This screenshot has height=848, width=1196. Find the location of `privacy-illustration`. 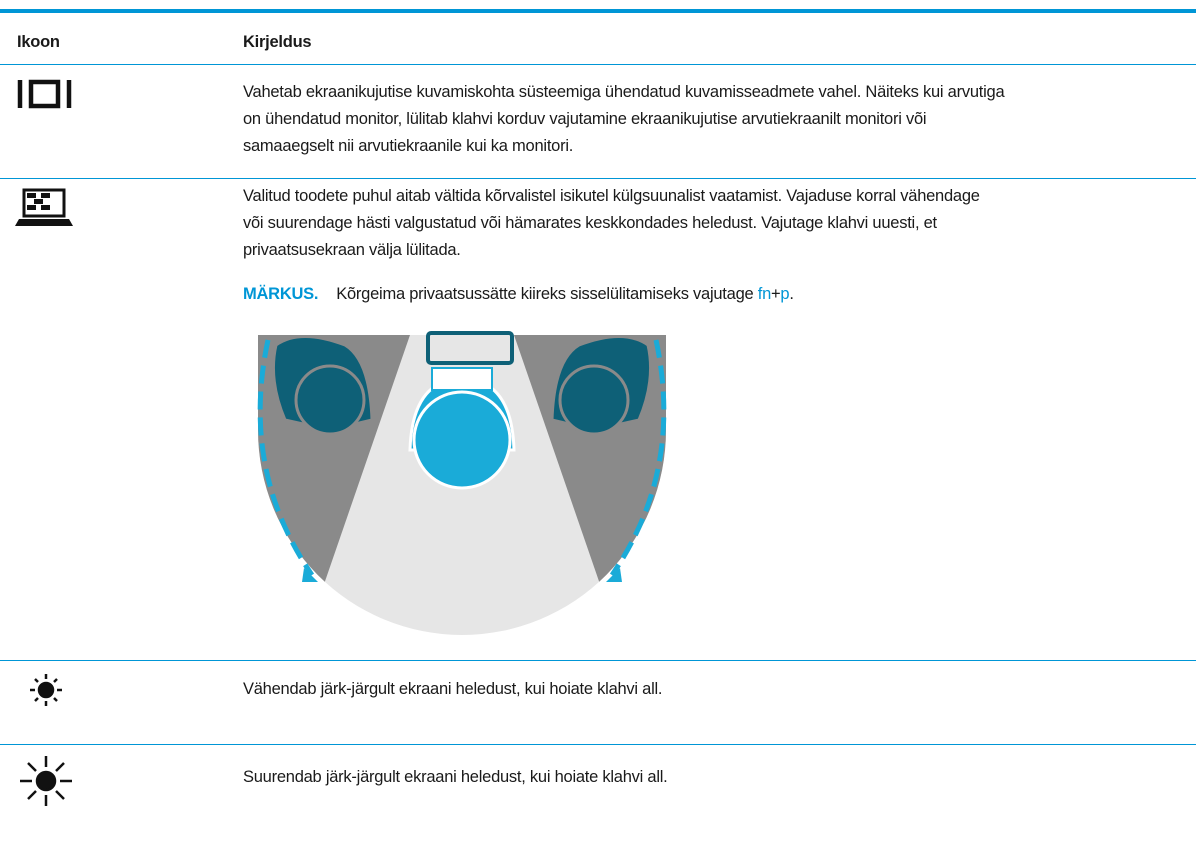

privacy-illustration is located at coordinates (462, 483).